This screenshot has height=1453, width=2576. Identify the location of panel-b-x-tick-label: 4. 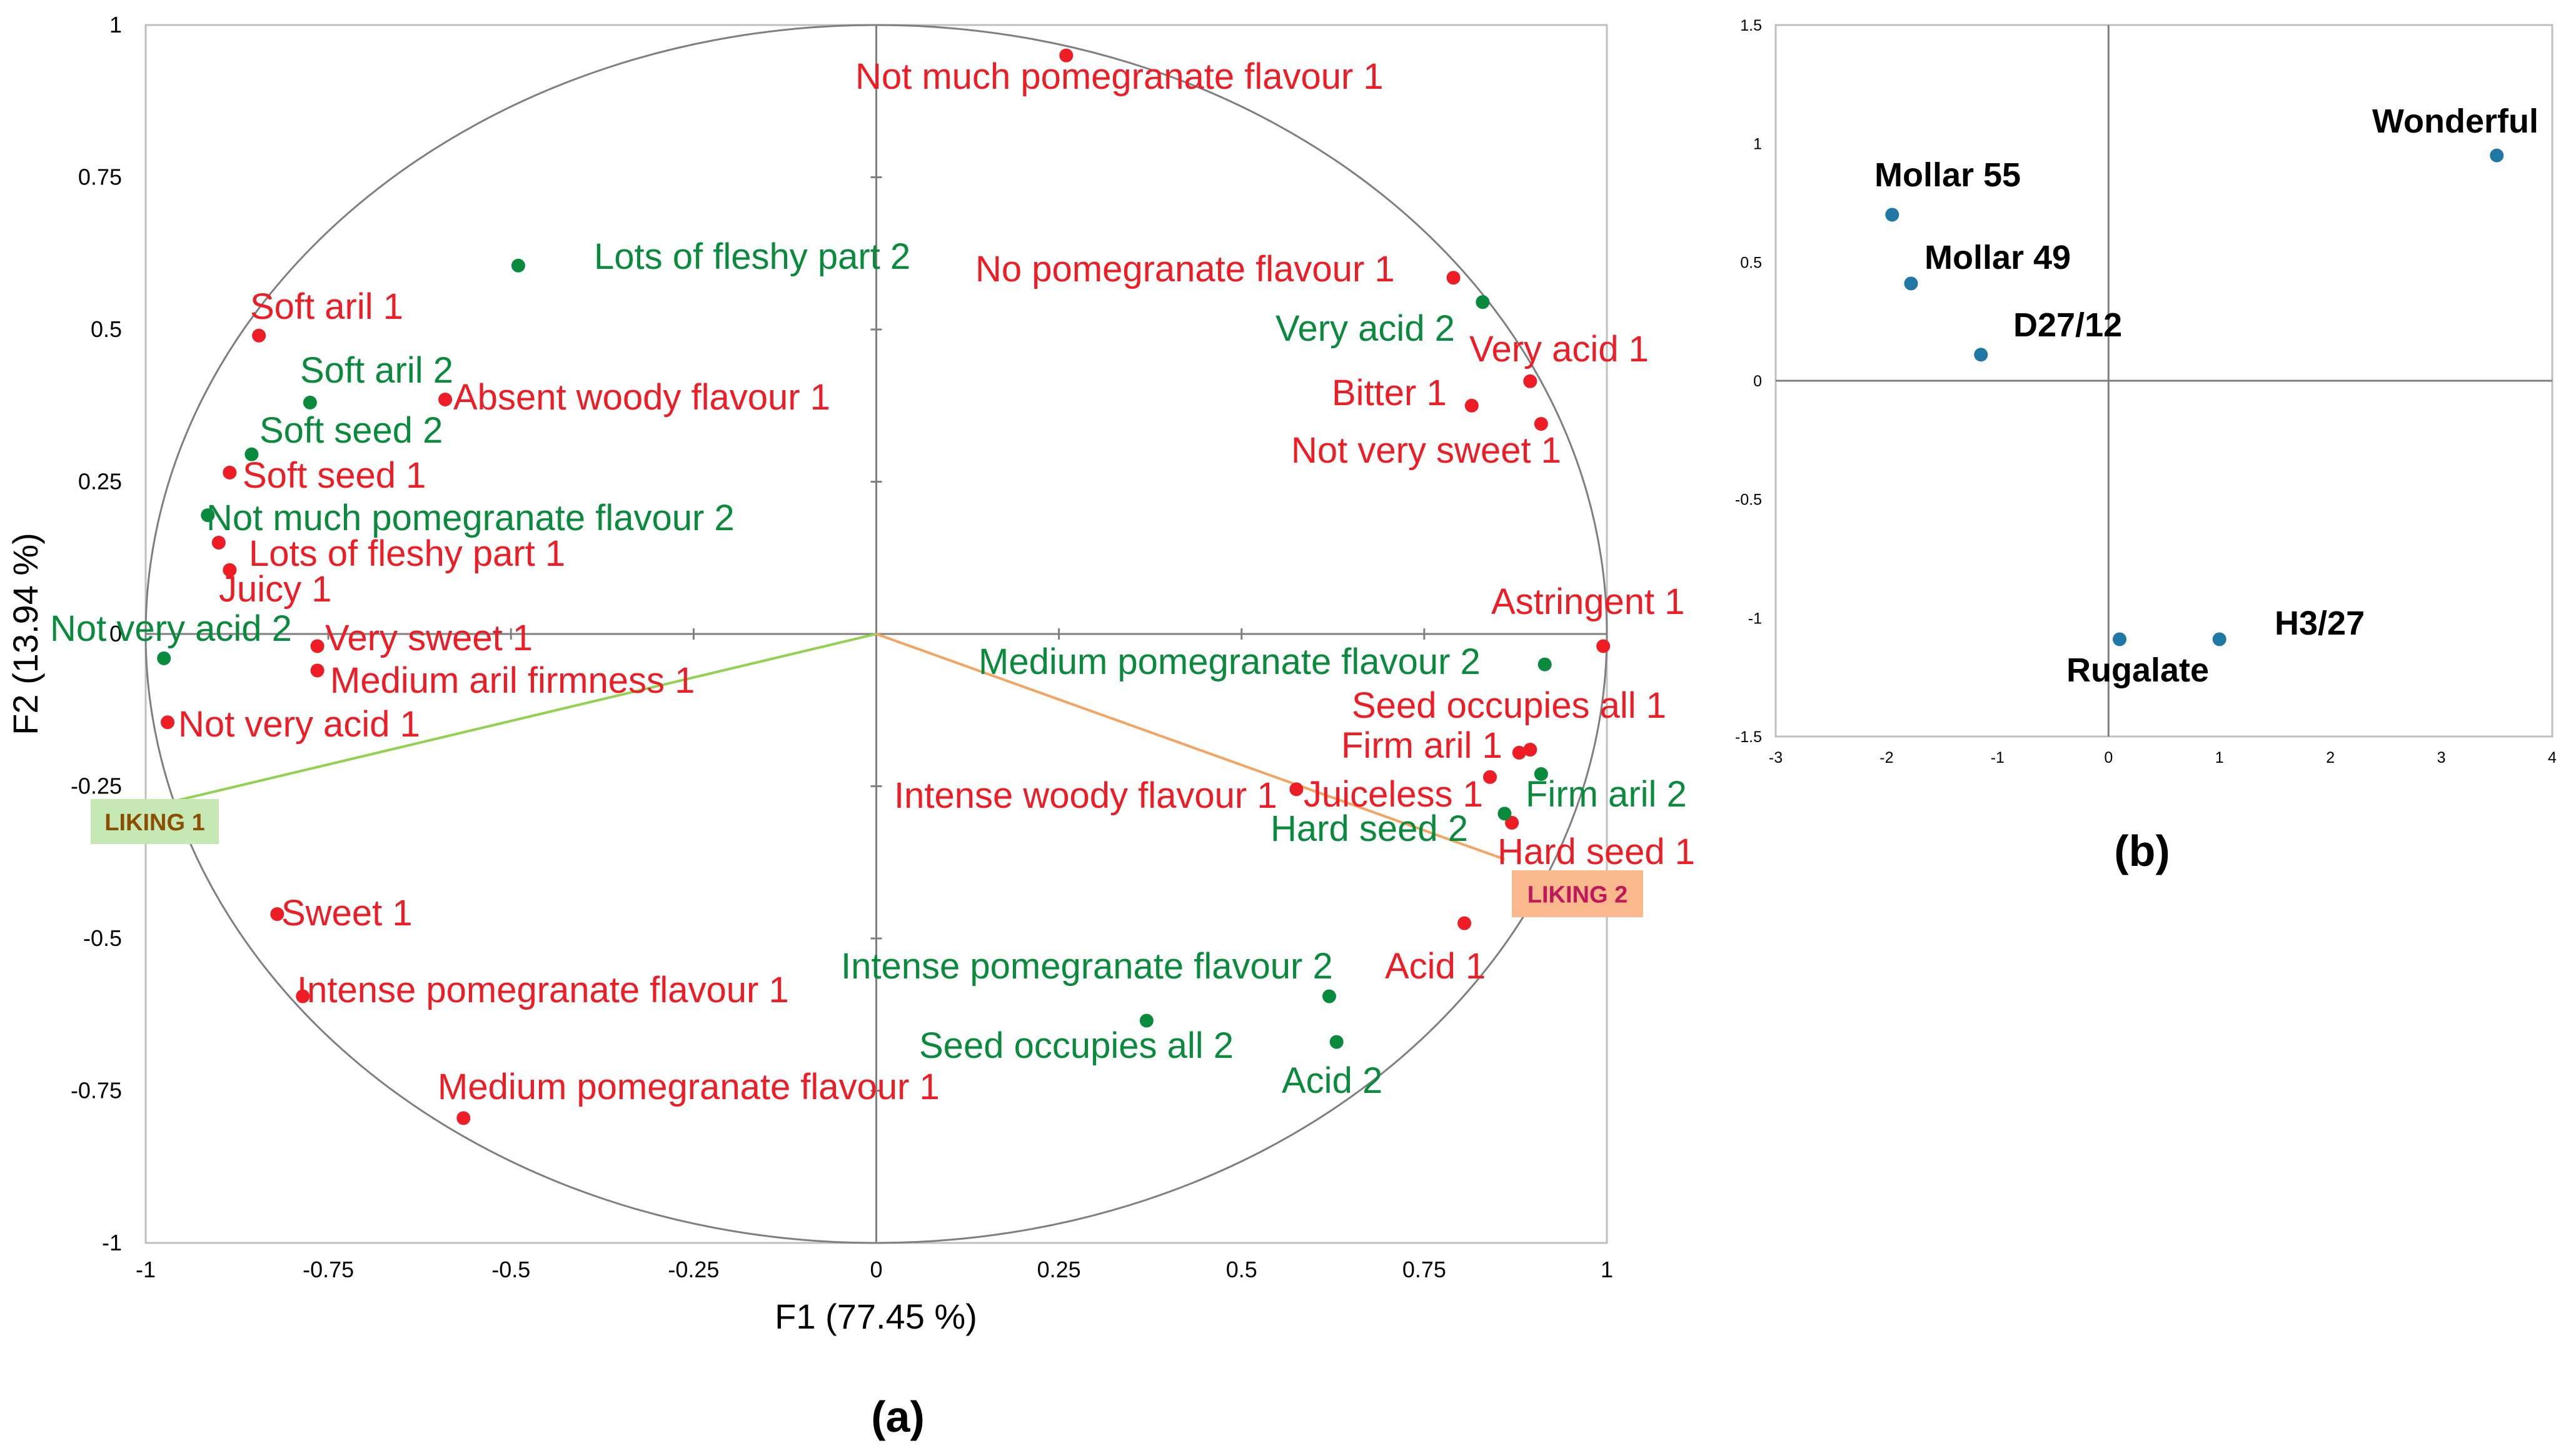
(2552, 758).